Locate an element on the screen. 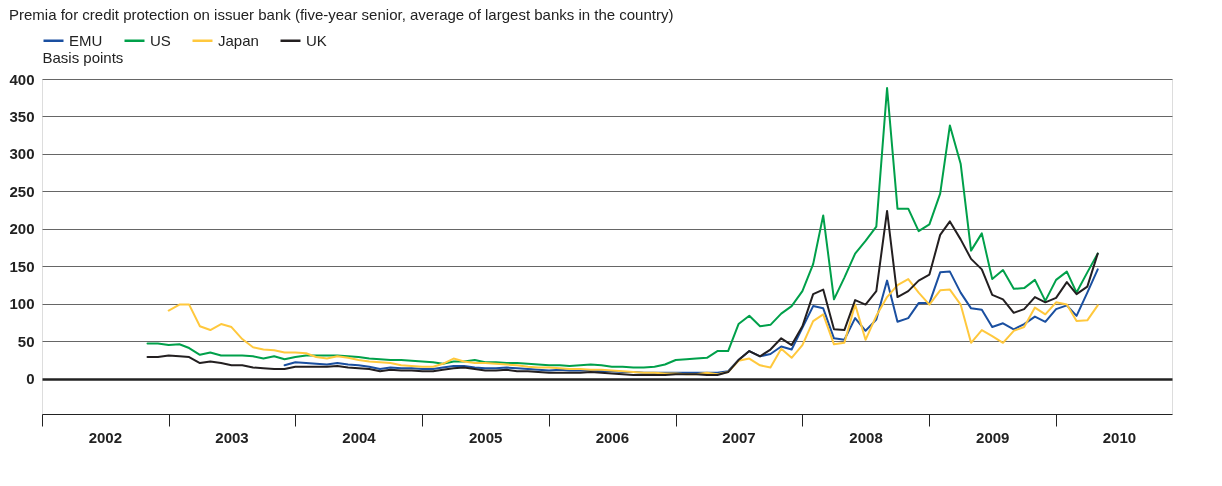 This screenshot has height=486, width=1222. x-tick-label: 2006 is located at coordinates (612, 437).